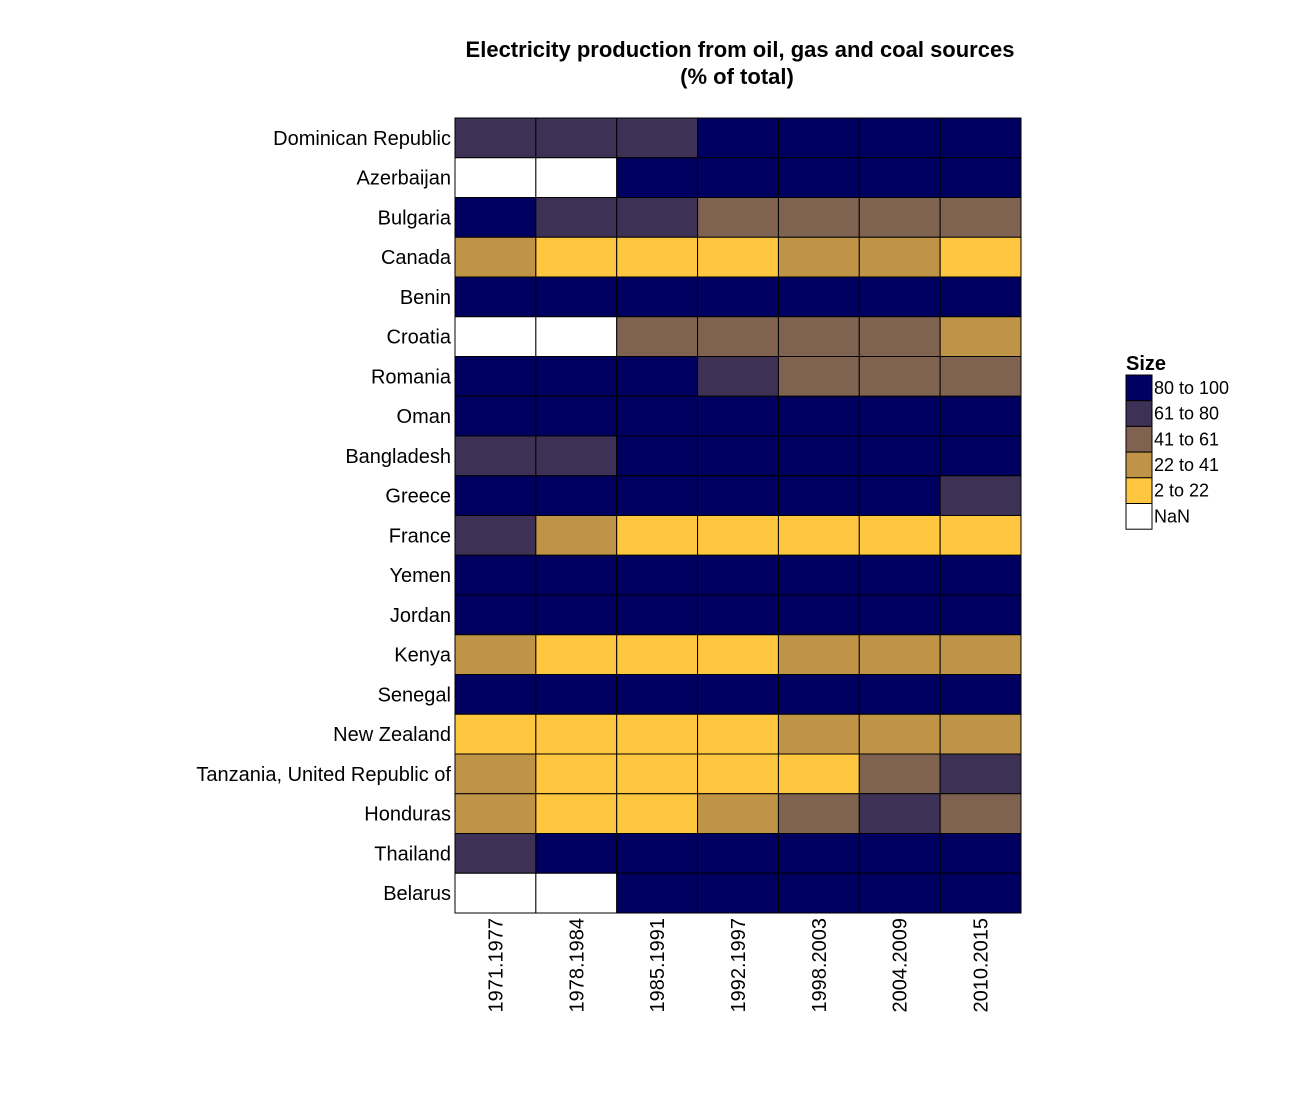  I want to click on y-tick-label: Azerbaijan, so click(403, 179).